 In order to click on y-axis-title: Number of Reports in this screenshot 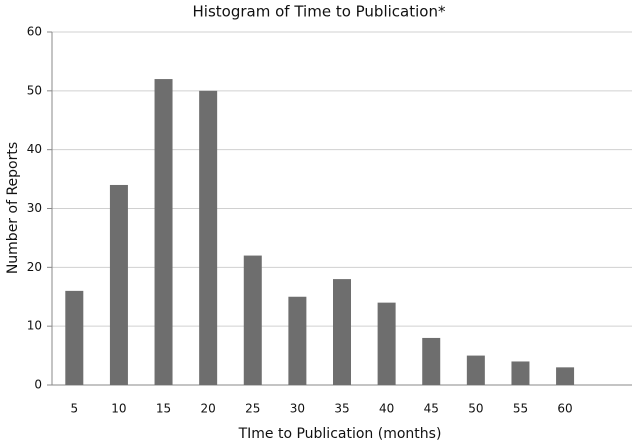, I will do `click(13, 208)`.